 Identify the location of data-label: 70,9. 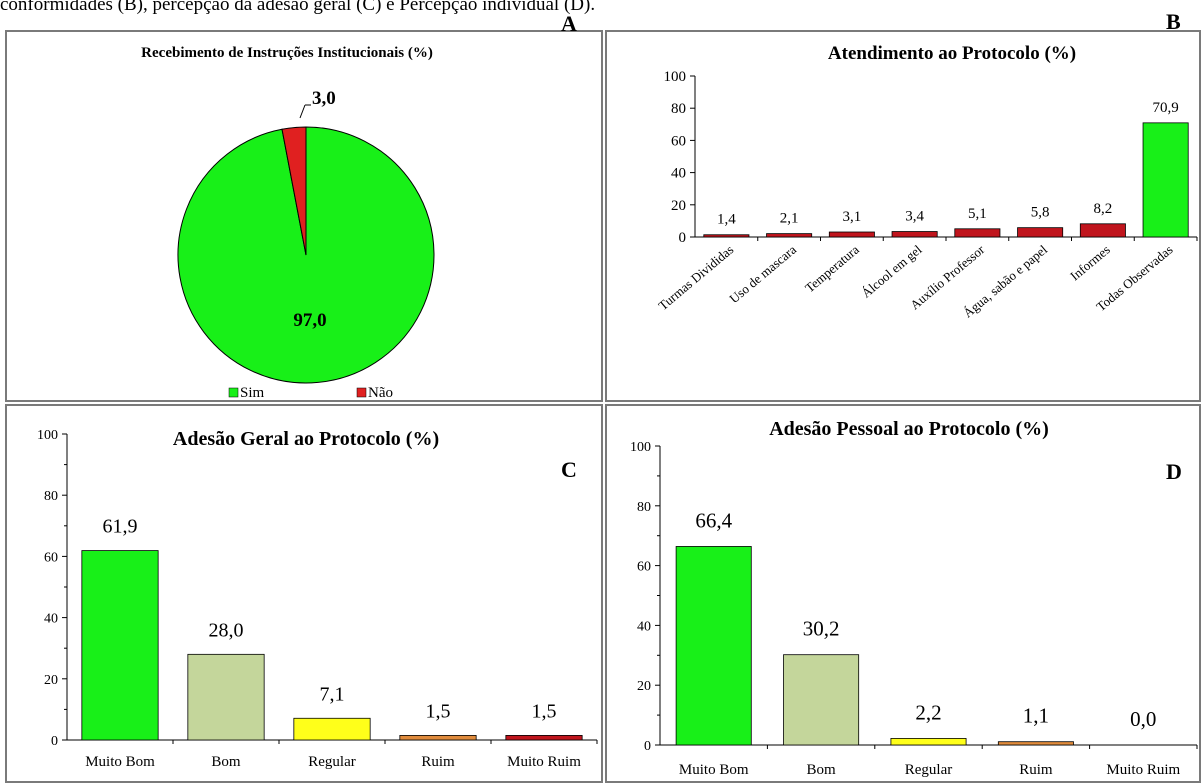
(1166, 108).